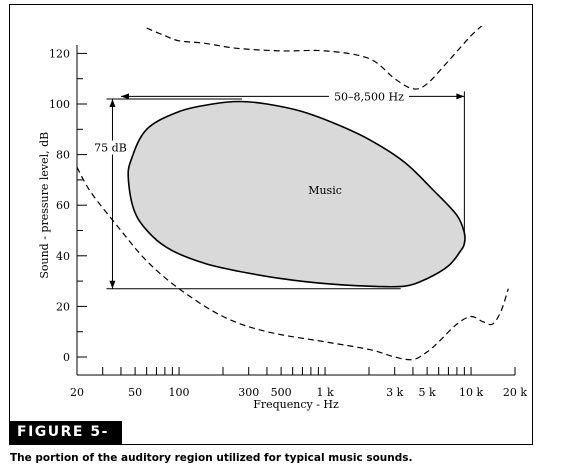  What do you see at coordinates (63, 155) in the screenshot?
I see `y-tick-label: 80` at bounding box center [63, 155].